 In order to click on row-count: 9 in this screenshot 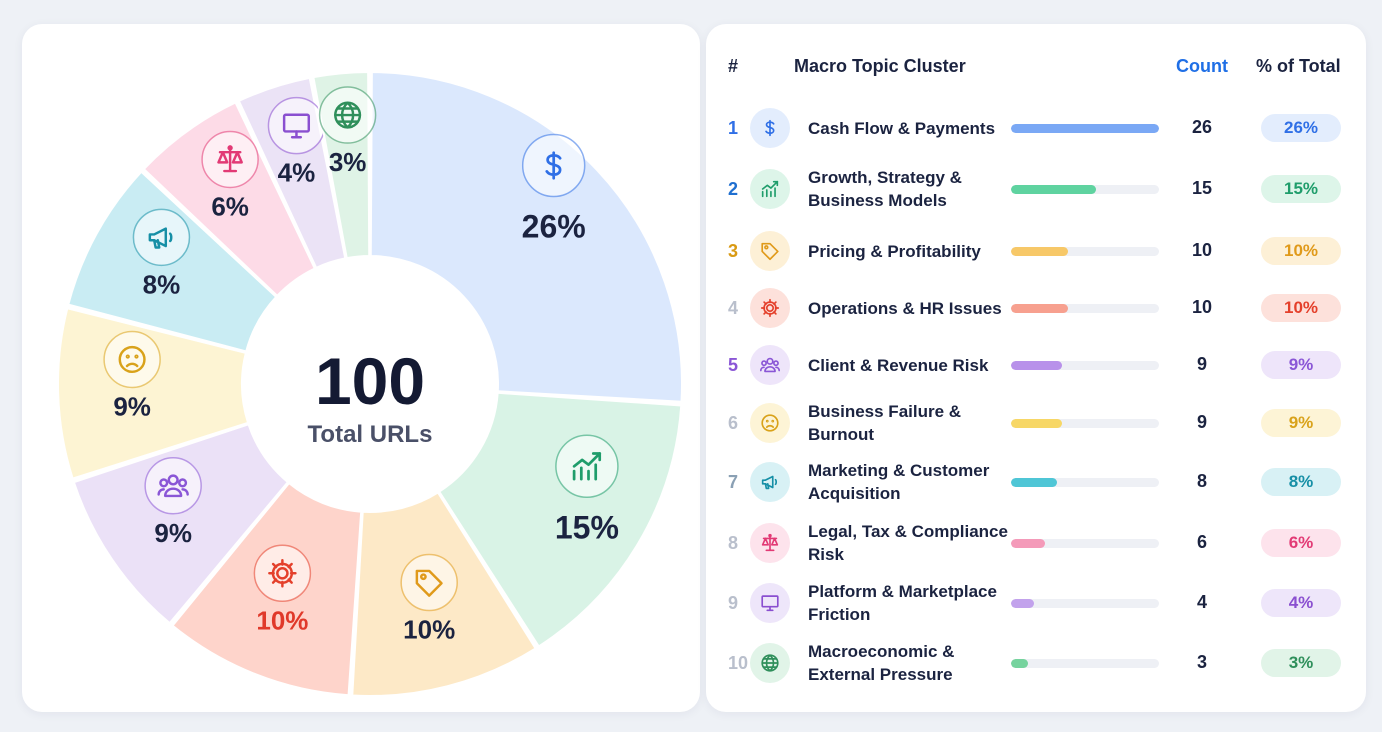, I will do `click(1201, 422)`.